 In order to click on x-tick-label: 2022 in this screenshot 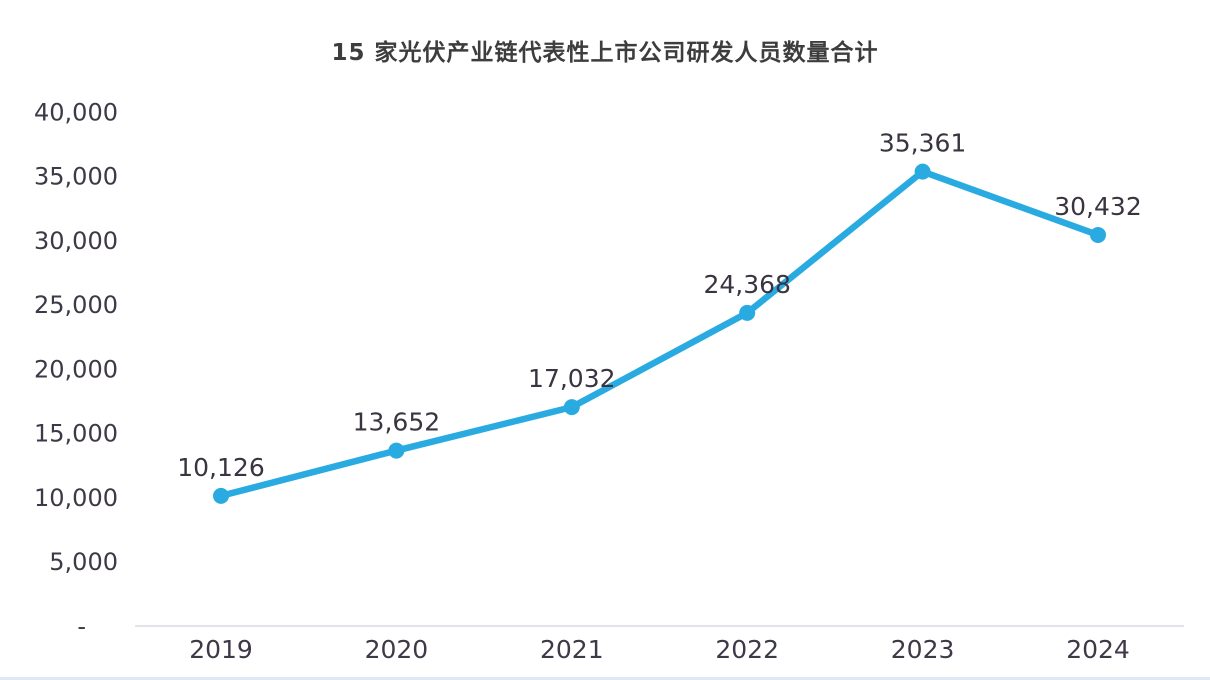, I will do `click(747, 649)`.